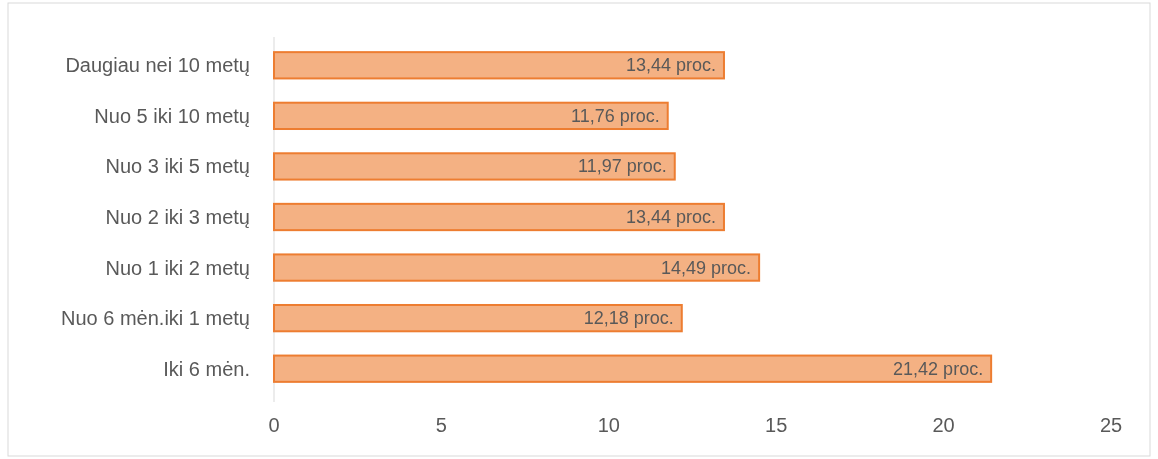 The width and height of the screenshot is (1158, 459). I want to click on y-tick-label: Nuo 2 iki 3 metų, so click(177, 217).